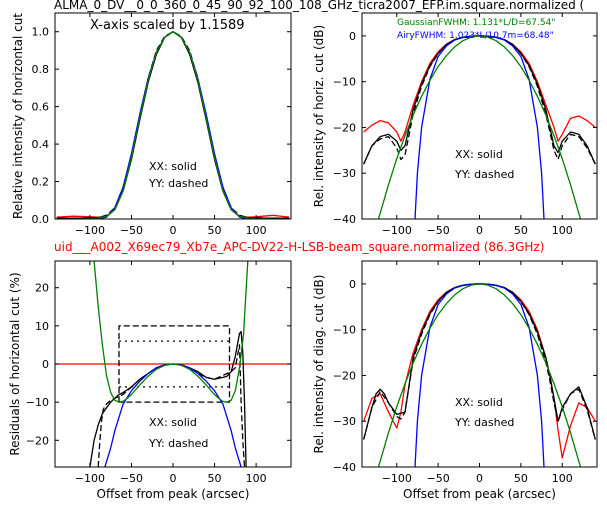 This screenshot has height=511, width=607. I want to click on y-tick-label: 20, so click(42, 288).